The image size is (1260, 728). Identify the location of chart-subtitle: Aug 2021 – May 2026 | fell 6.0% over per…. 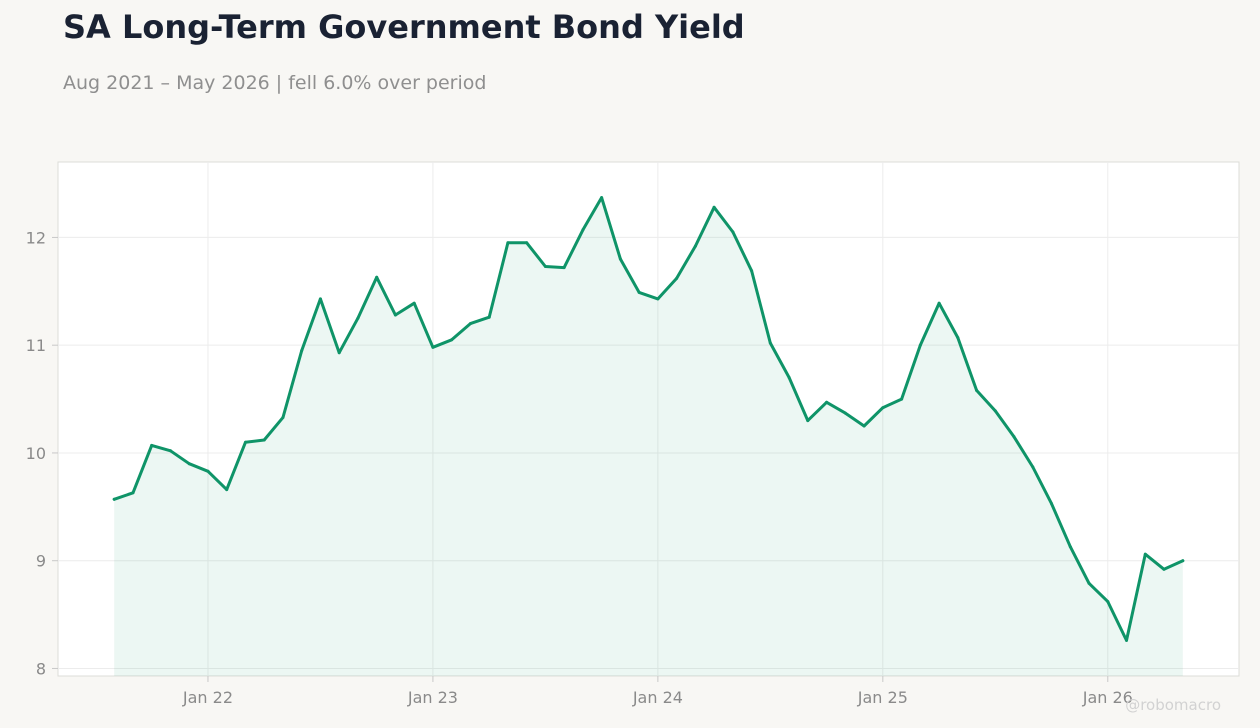
(275, 83).